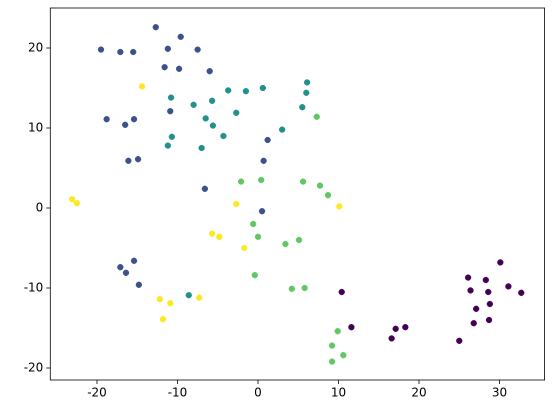 This screenshot has width=555, height=413. What do you see at coordinates (40, 208) in the screenshot?
I see `y-tick-label: 0` at bounding box center [40, 208].